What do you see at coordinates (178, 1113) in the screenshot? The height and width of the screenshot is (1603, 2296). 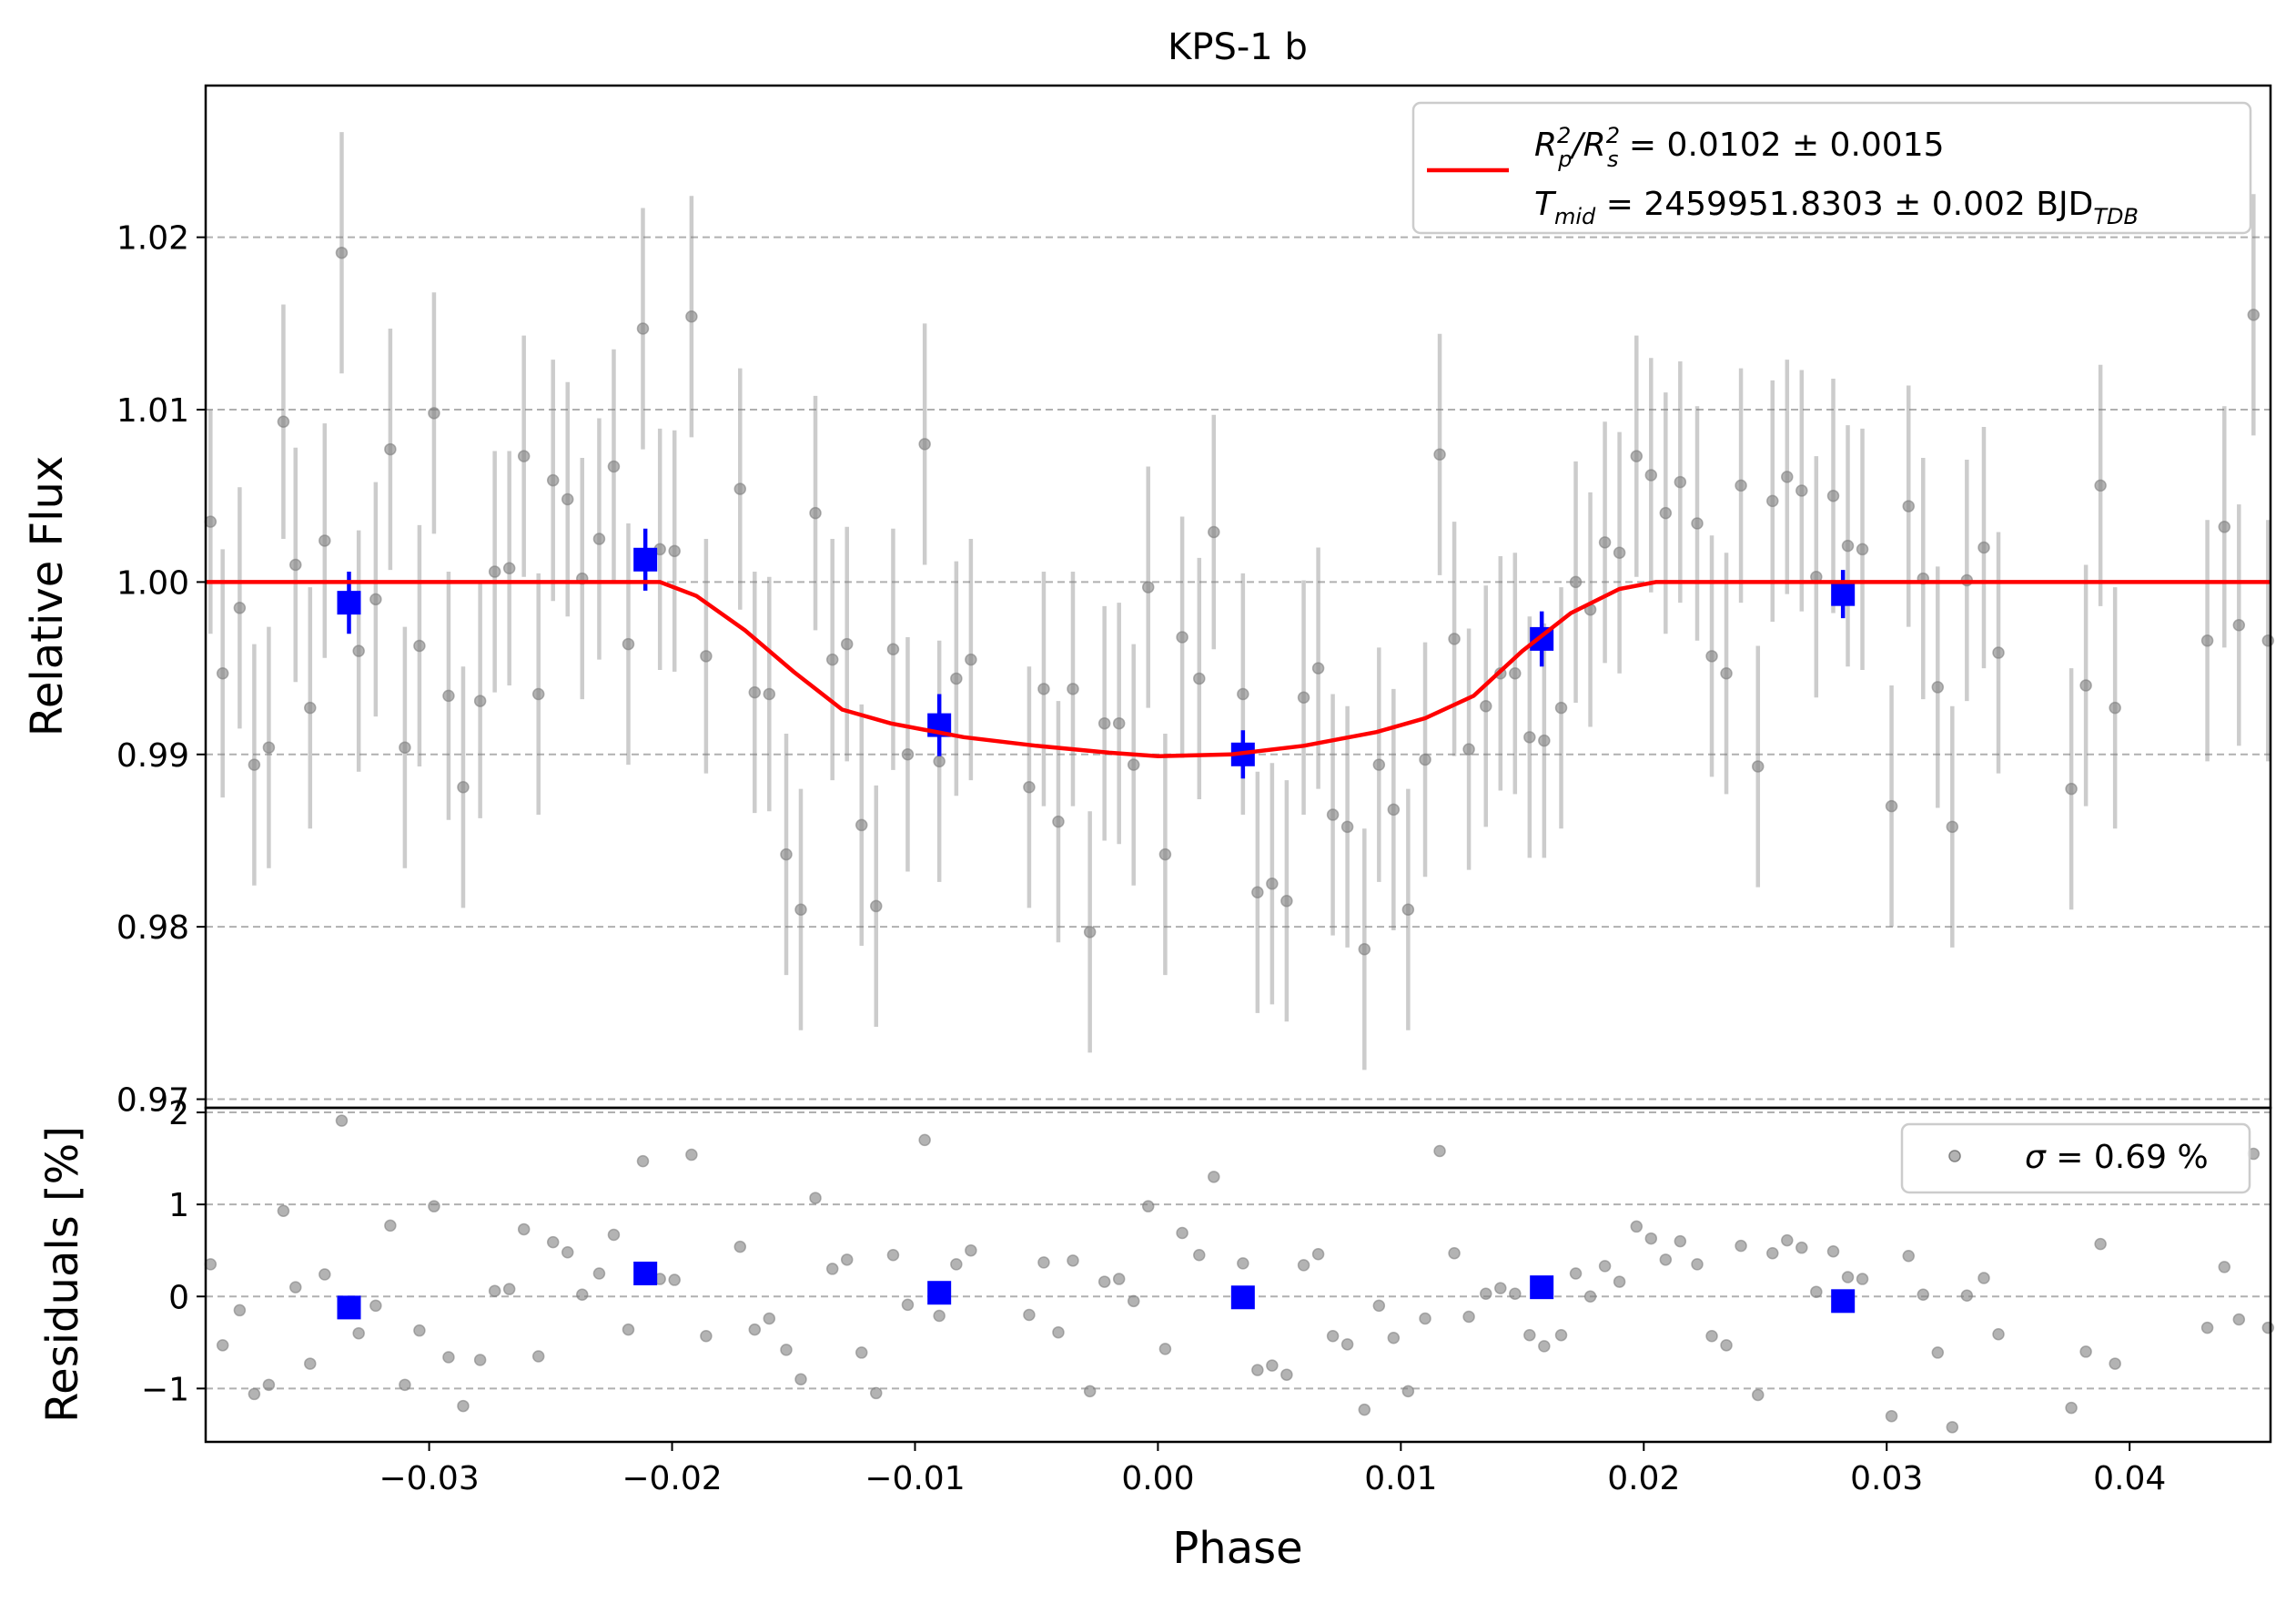 I see `residual-y-tick-label: 2` at bounding box center [178, 1113].